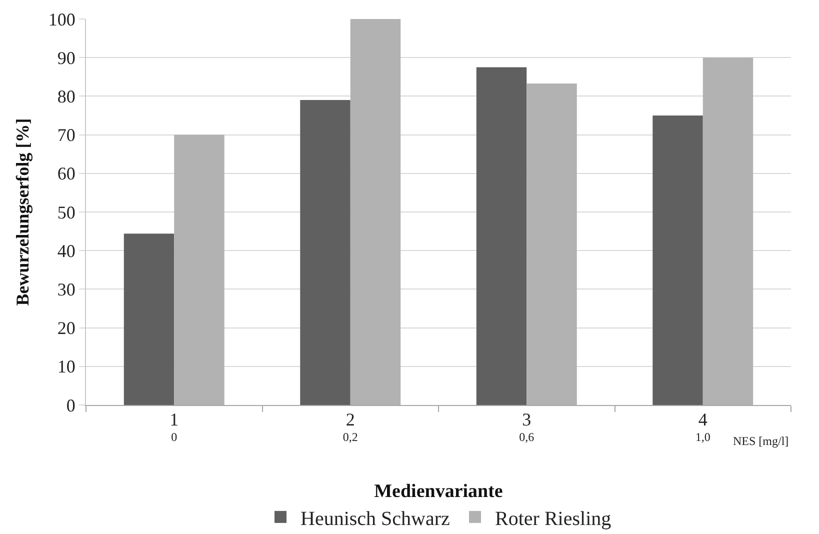 This screenshot has width=819, height=534. I want to click on y-tick-label: 40, so click(66, 250).